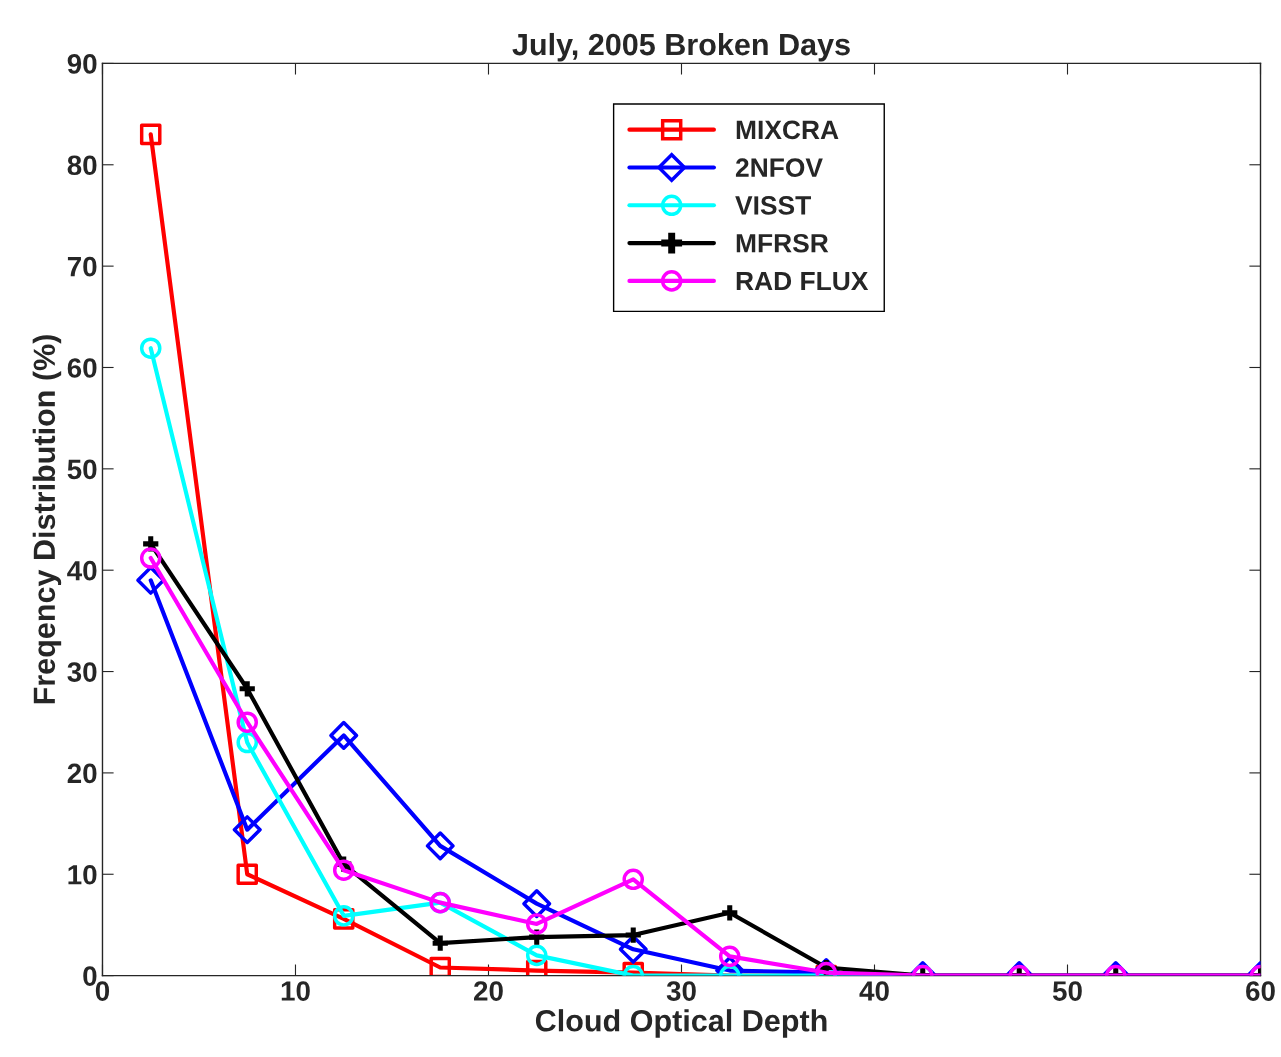 This screenshot has width=1281, height=1057. Describe the element at coordinates (802, 281) in the screenshot. I see `legend-label: RAD FLUX` at that location.